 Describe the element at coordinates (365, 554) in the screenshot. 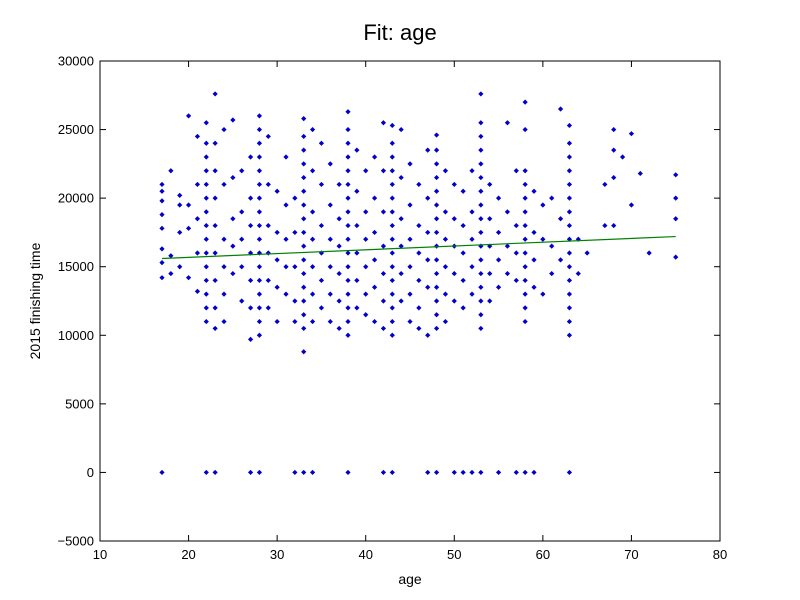

I see `x-tick-label: 40` at that location.